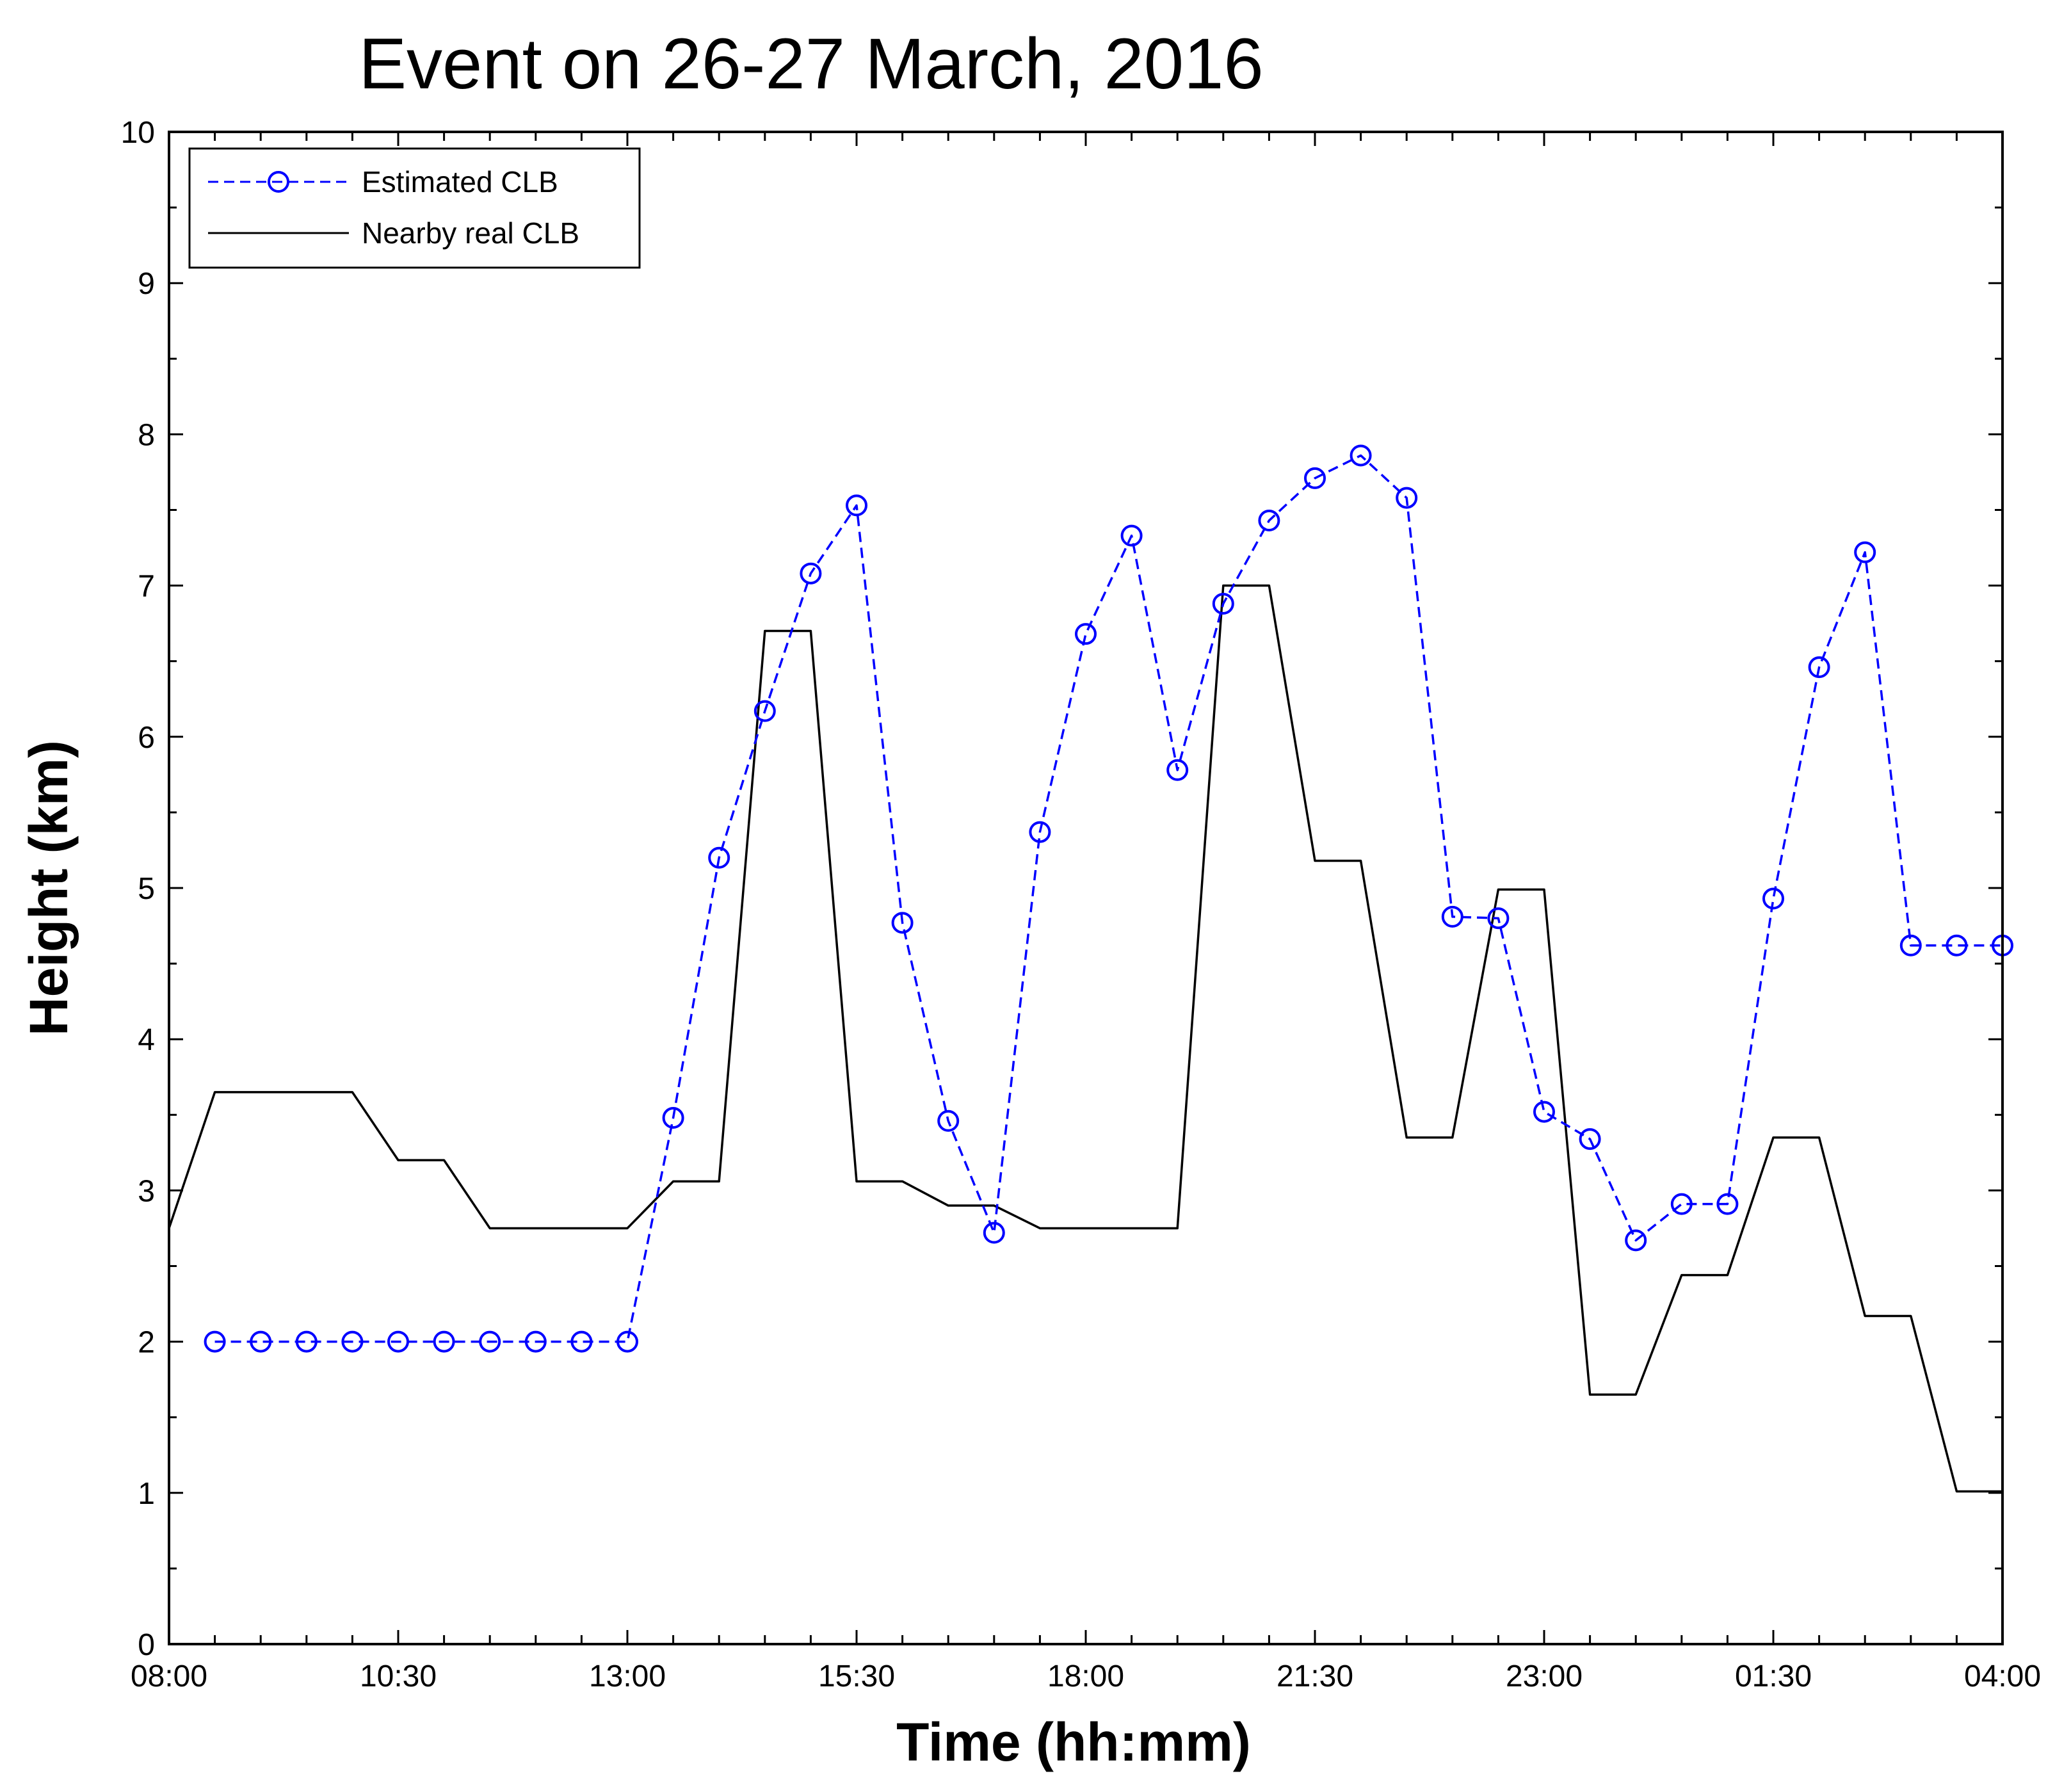  I want to click on x-tick-label: 18:00, so click(1085, 1676).